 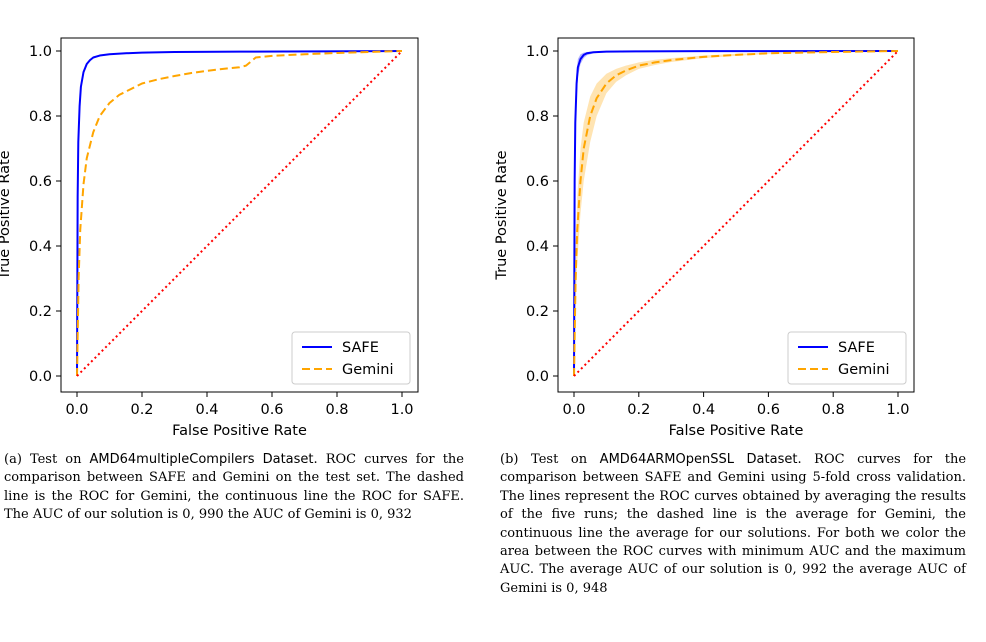 I want to click on legend-a: SAFE Gemini, so click(x=351, y=358).